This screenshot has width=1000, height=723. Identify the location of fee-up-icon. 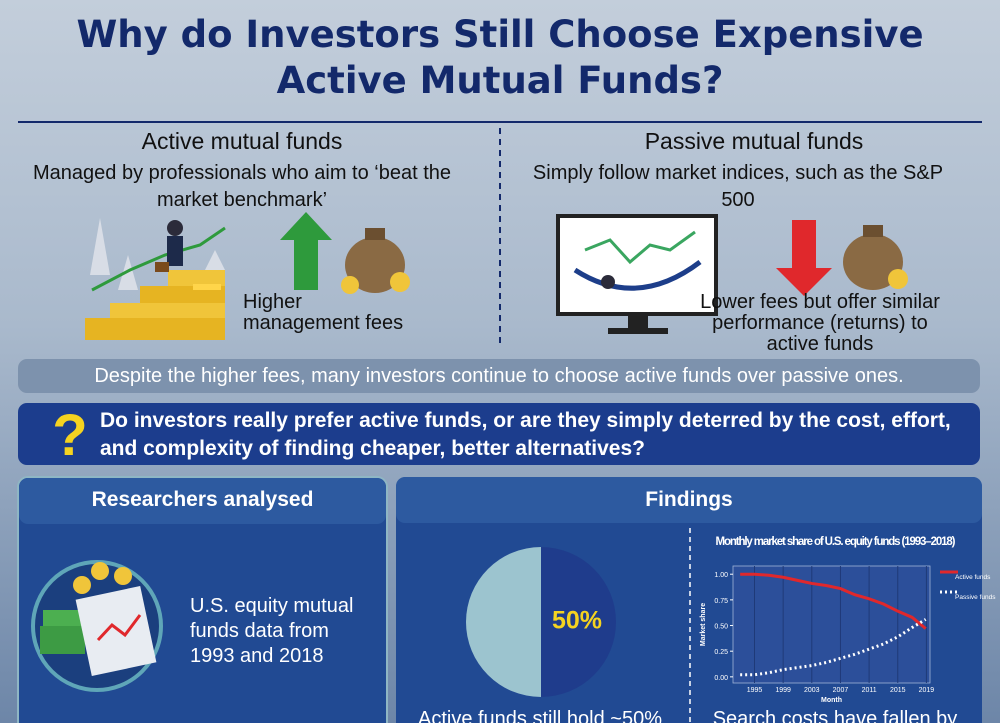
(345, 253).